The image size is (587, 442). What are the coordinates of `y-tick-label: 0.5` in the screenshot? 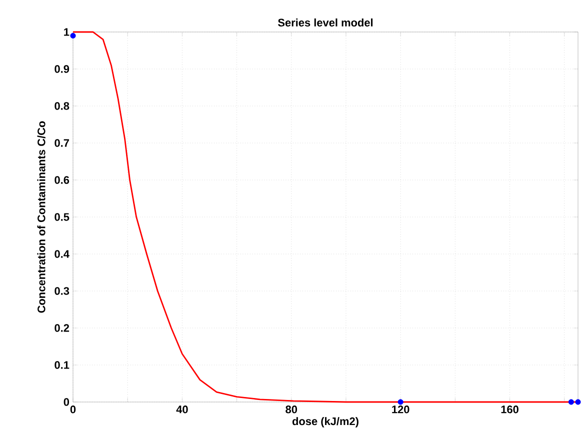 It's located at (62, 217).